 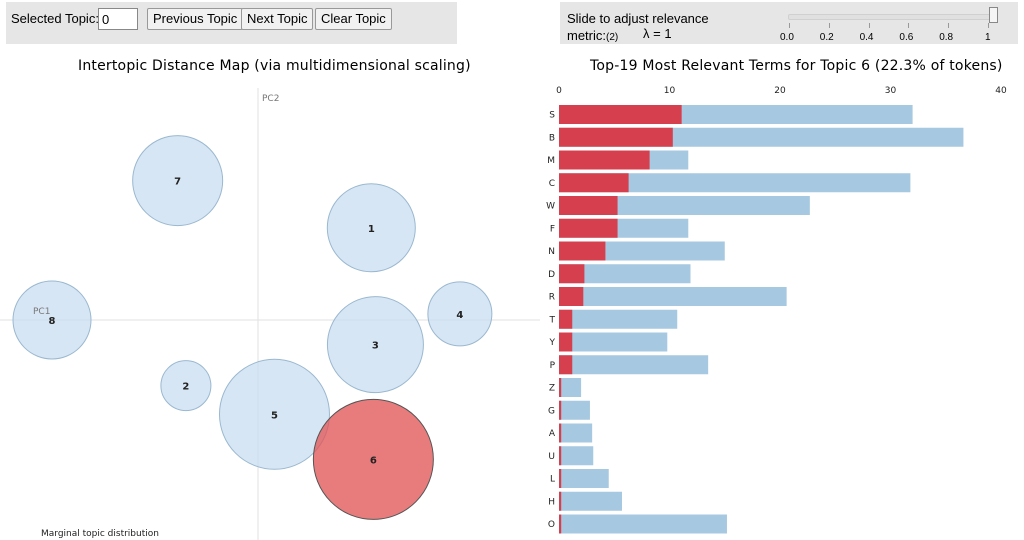 What do you see at coordinates (891, 91) in the screenshot?
I see `x-tick-label: 30` at bounding box center [891, 91].